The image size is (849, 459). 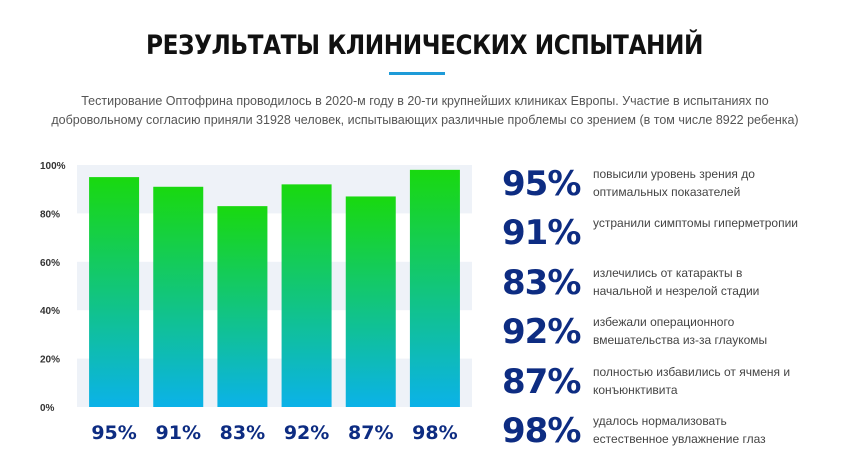 What do you see at coordinates (424, 45) in the screenshot?
I see `page-title: РЕЗУЛЬТАТЫ КЛИНИЧЕСКИХ ИСПЫТАНИЙ` at bounding box center [424, 45].